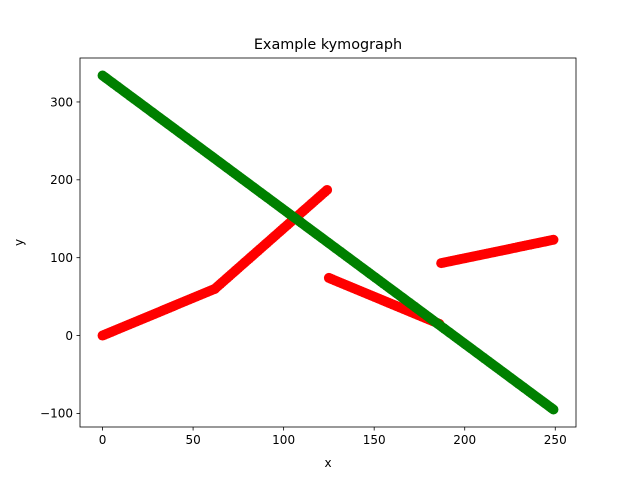  What do you see at coordinates (327, 463) in the screenshot?
I see `x-axis-label: x` at bounding box center [327, 463].